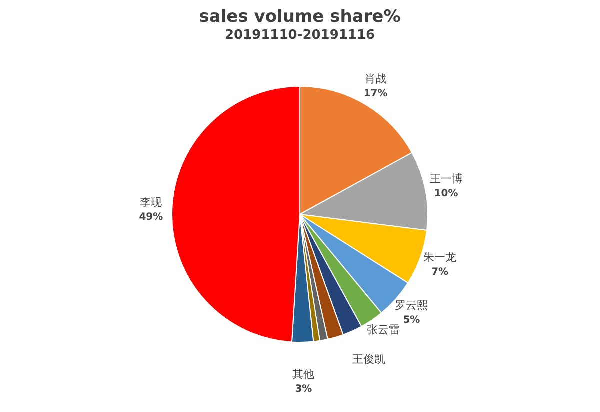  What do you see at coordinates (411, 305) in the screenshot?
I see `slice-label: 罗云熙` at bounding box center [411, 305].